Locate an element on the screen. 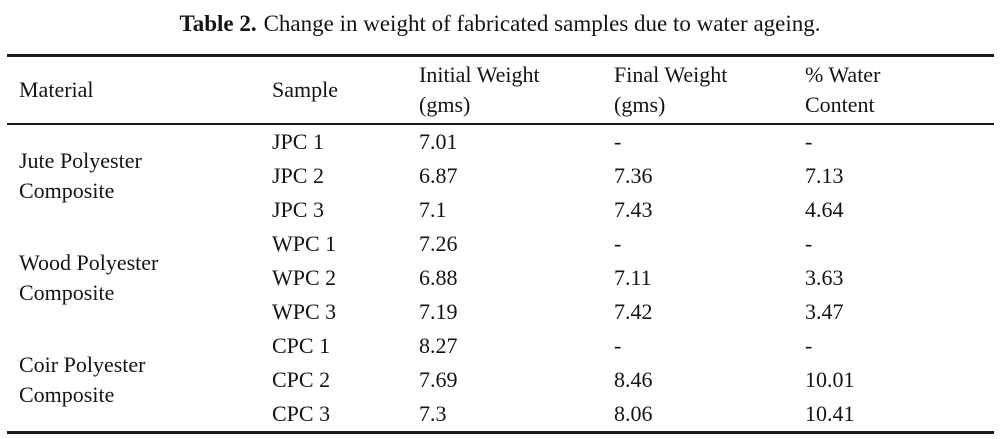 The image size is (1000, 439). sample-cell: CPC 3 is located at coordinates (301, 413).